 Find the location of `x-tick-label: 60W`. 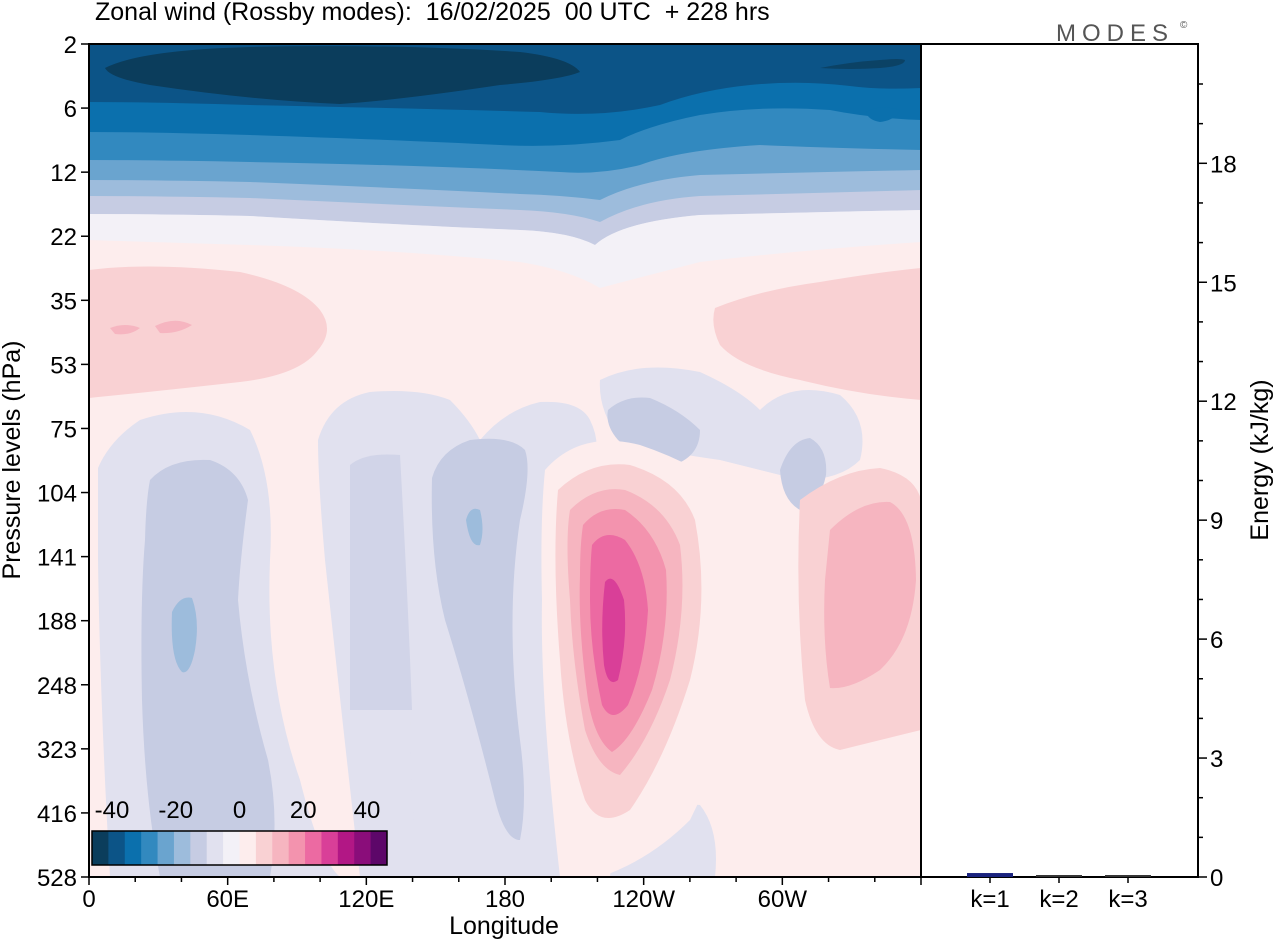

x-tick-label: 60W is located at coordinates (783, 899).